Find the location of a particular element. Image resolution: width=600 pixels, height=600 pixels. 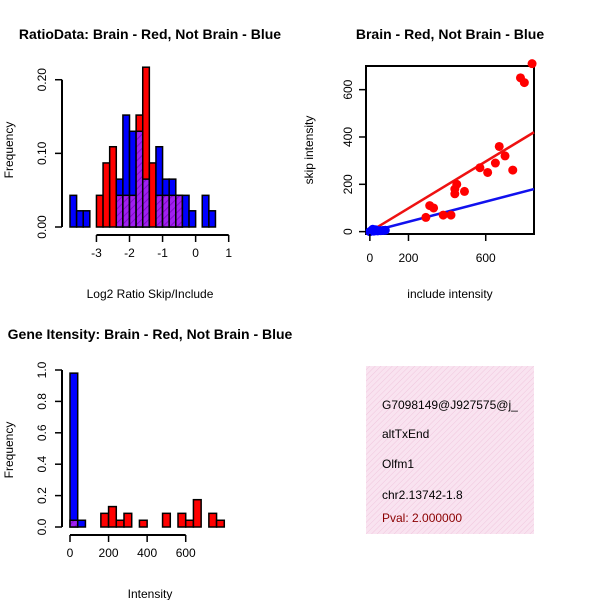

ratio-x-tick-label: -2 is located at coordinates (129, 253).